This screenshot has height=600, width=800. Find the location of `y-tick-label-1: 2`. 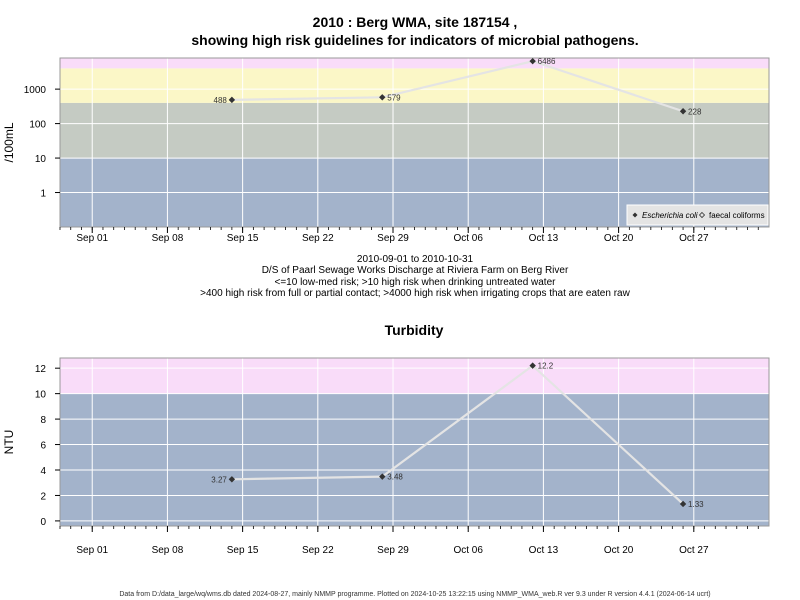

y-tick-label-1: 2 is located at coordinates (43, 496).